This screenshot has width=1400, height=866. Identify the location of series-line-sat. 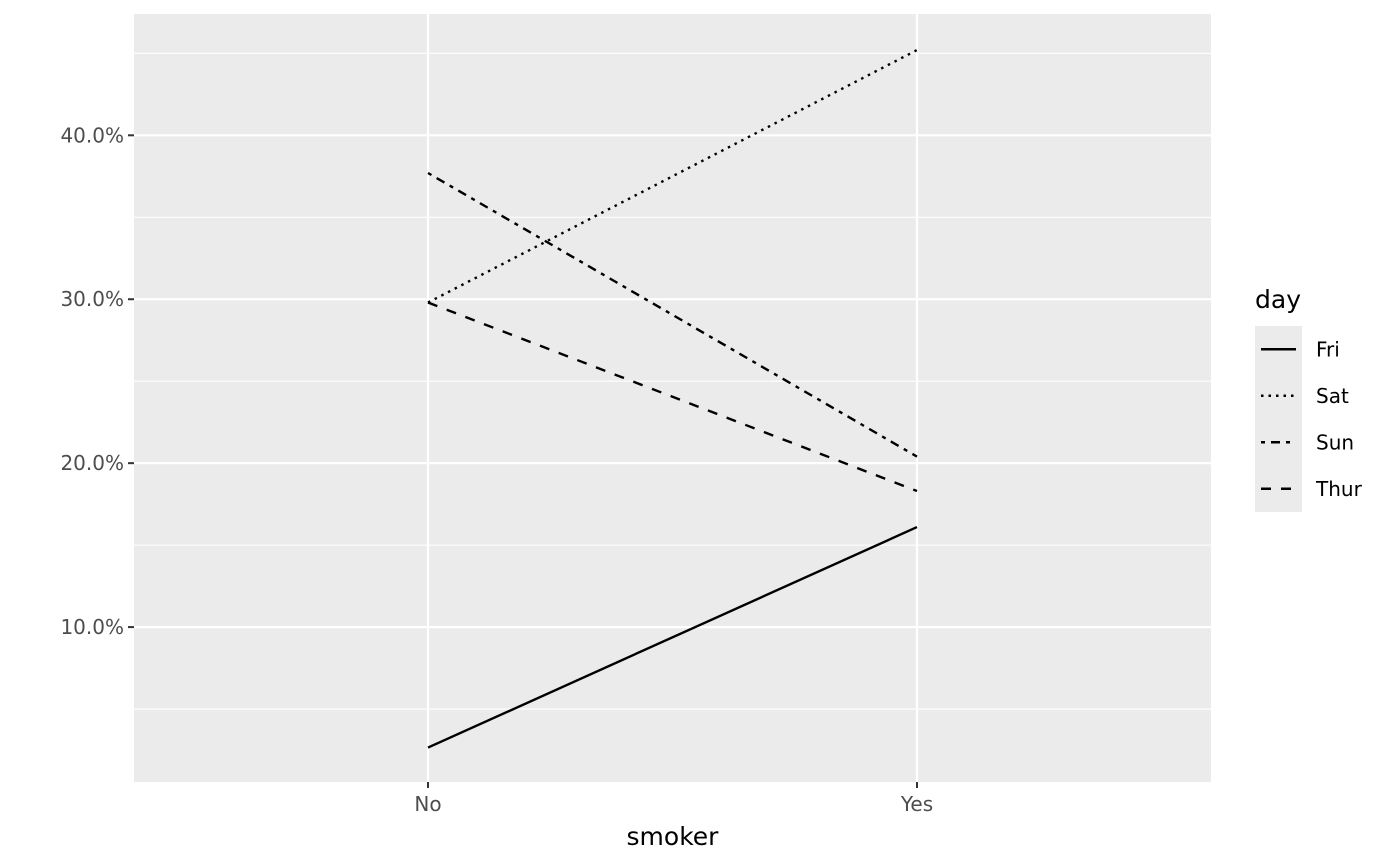
(672, 176).